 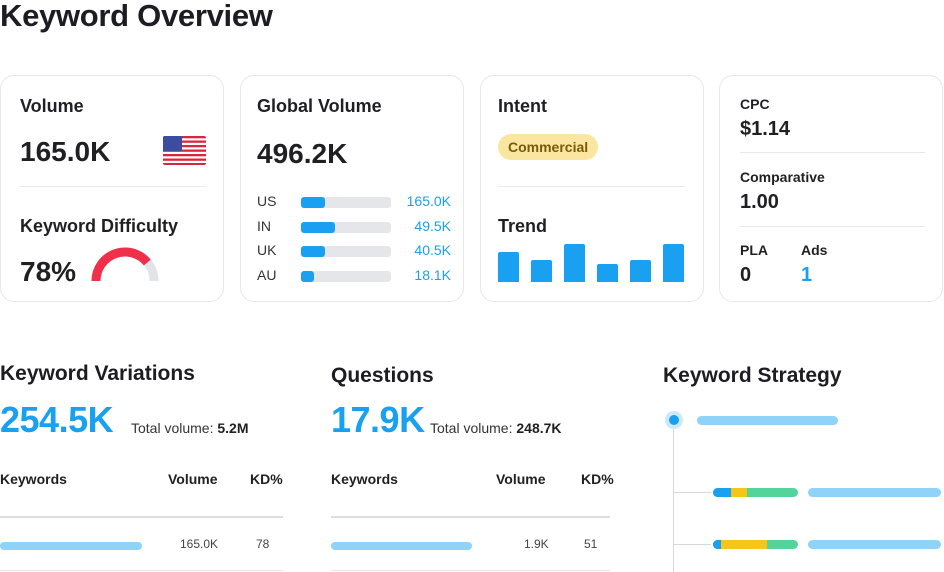 What do you see at coordinates (521, 479) in the screenshot?
I see `questions-header-volume: Volume` at bounding box center [521, 479].